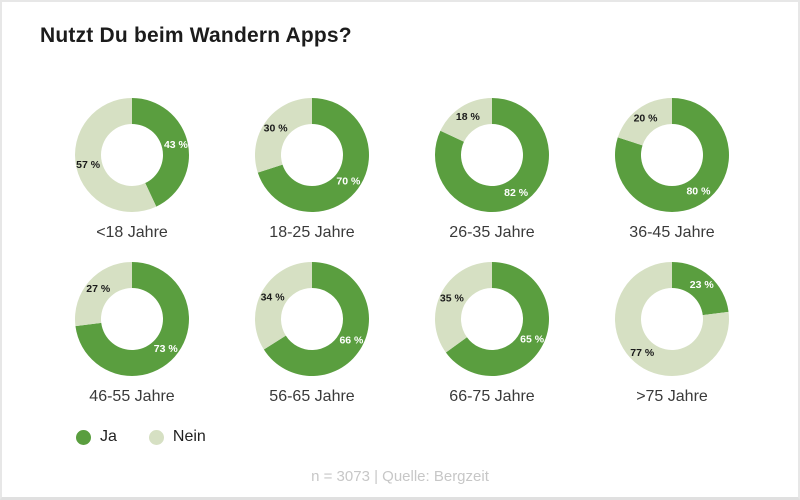  I want to click on slice-value-label-ja: 80 %, so click(698, 191).